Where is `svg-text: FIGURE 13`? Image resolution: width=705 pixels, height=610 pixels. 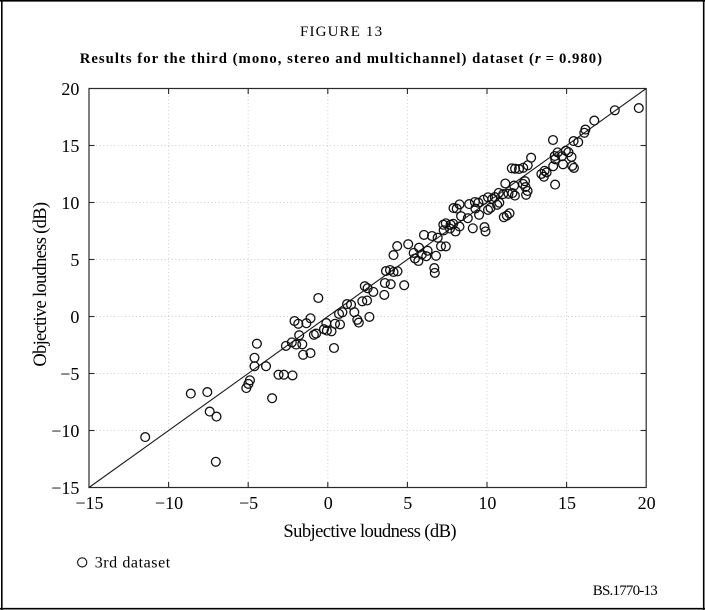 svg-text: FIGURE 13 is located at coordinates (341, 32).